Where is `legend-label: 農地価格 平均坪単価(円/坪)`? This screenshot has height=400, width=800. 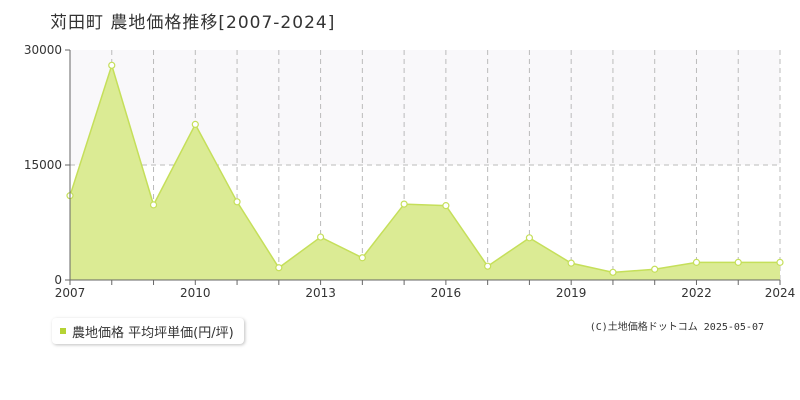 legend-label: 農地価格 平均坪単価(円/坪) is located at coordinates (153, 333).